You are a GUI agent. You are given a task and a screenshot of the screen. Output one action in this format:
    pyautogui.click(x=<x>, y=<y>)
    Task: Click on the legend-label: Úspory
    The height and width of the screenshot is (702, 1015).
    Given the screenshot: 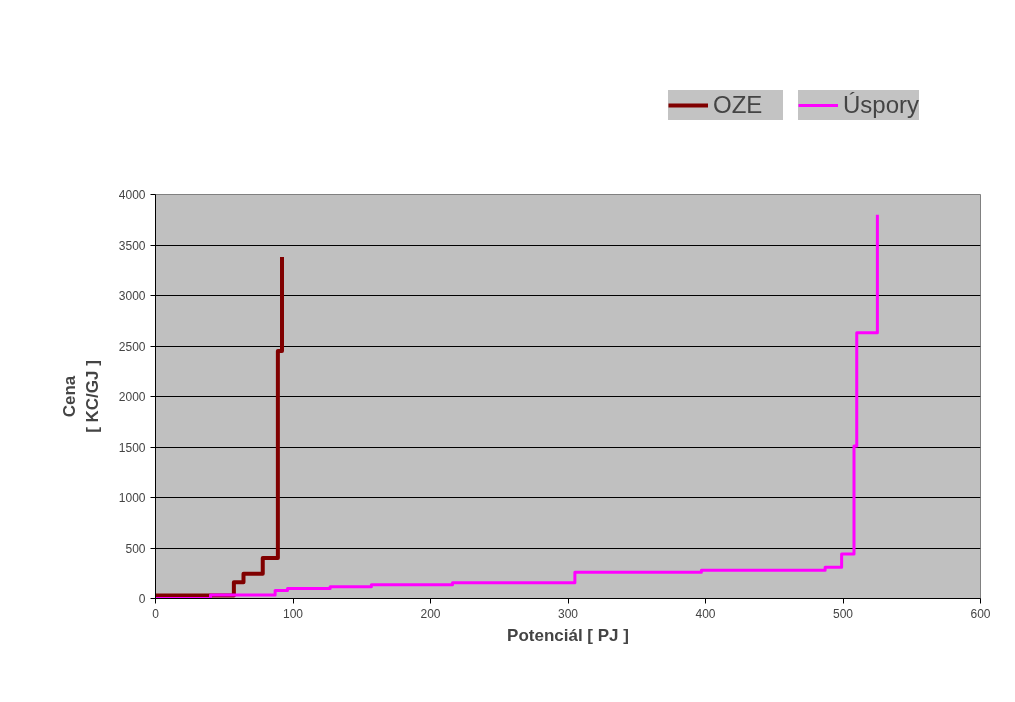 What is the action you would take?
    pyautogui.click(x=881, y=105)
    